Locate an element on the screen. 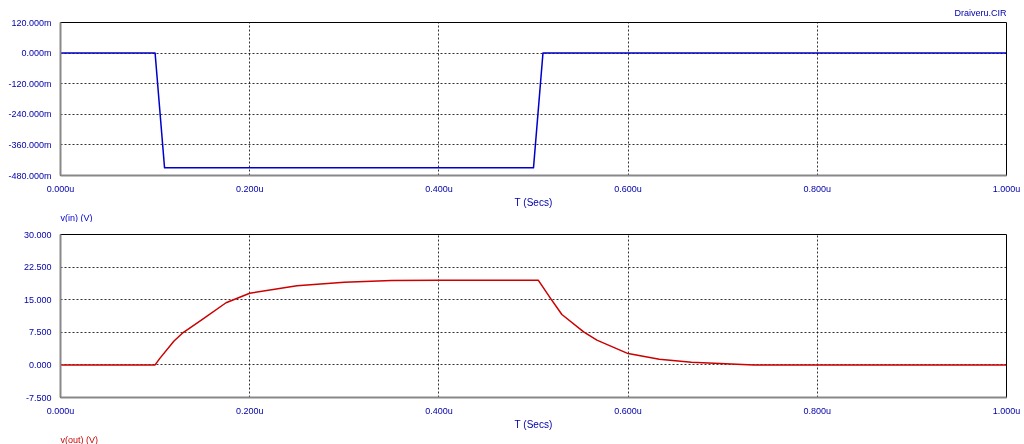 This screenshot has width=1024, height=444. y-tick-label: -120.000m is located at coordinates (30, 83).